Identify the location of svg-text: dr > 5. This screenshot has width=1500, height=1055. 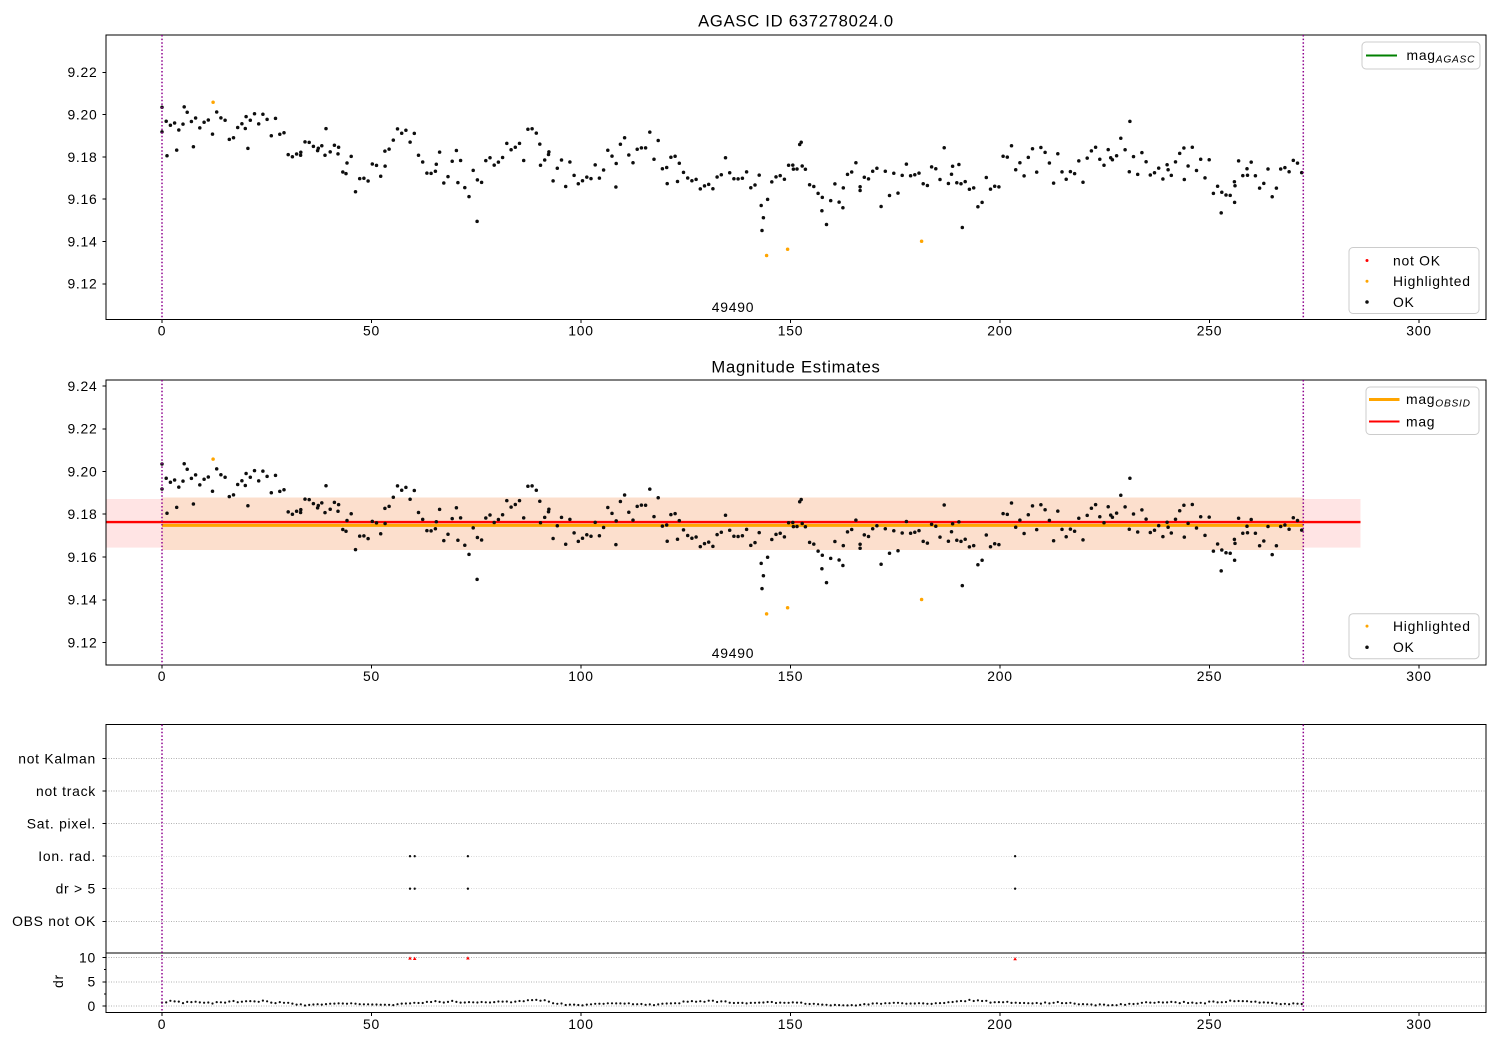
(76, 889).